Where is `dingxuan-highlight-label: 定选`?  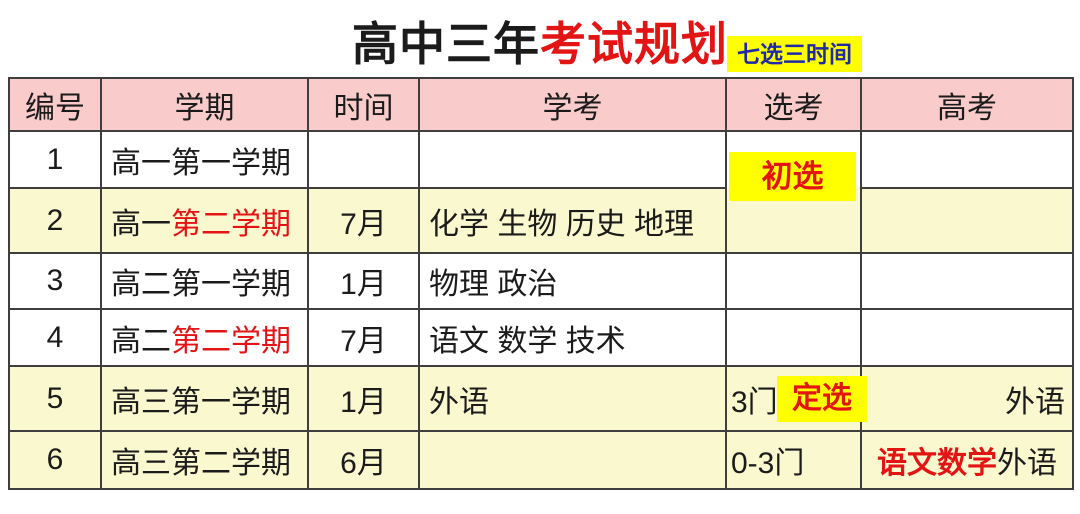 dingxuan-highlight-label: 定选 is located at coordinates (822, 399).